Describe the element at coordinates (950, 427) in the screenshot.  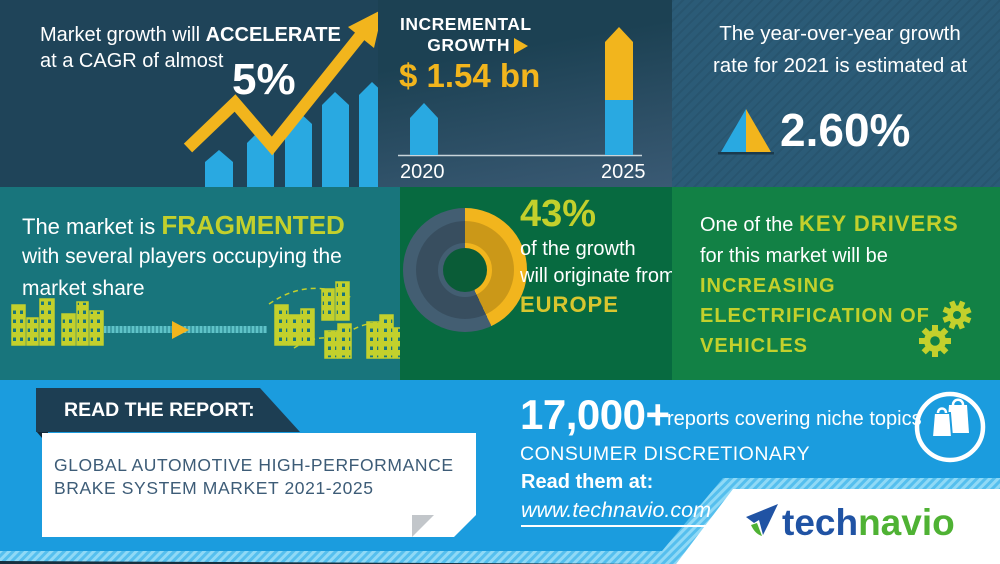
I see `shopping-bags-icon` at that location.